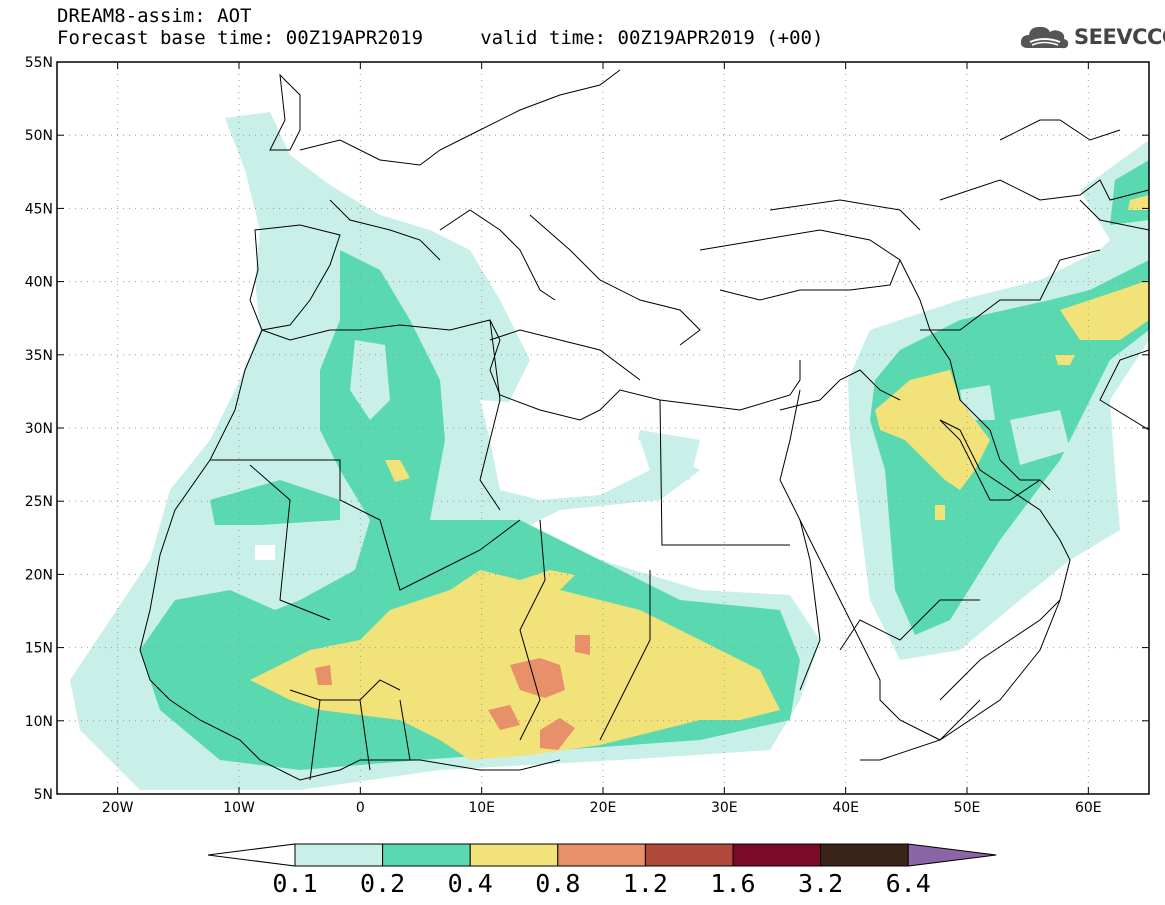 The image size is (1165, 905). What do you see at coordinates (39, 502) in the screenshot?
I see `lat-label: 25N` at bounding box center [39, 502].